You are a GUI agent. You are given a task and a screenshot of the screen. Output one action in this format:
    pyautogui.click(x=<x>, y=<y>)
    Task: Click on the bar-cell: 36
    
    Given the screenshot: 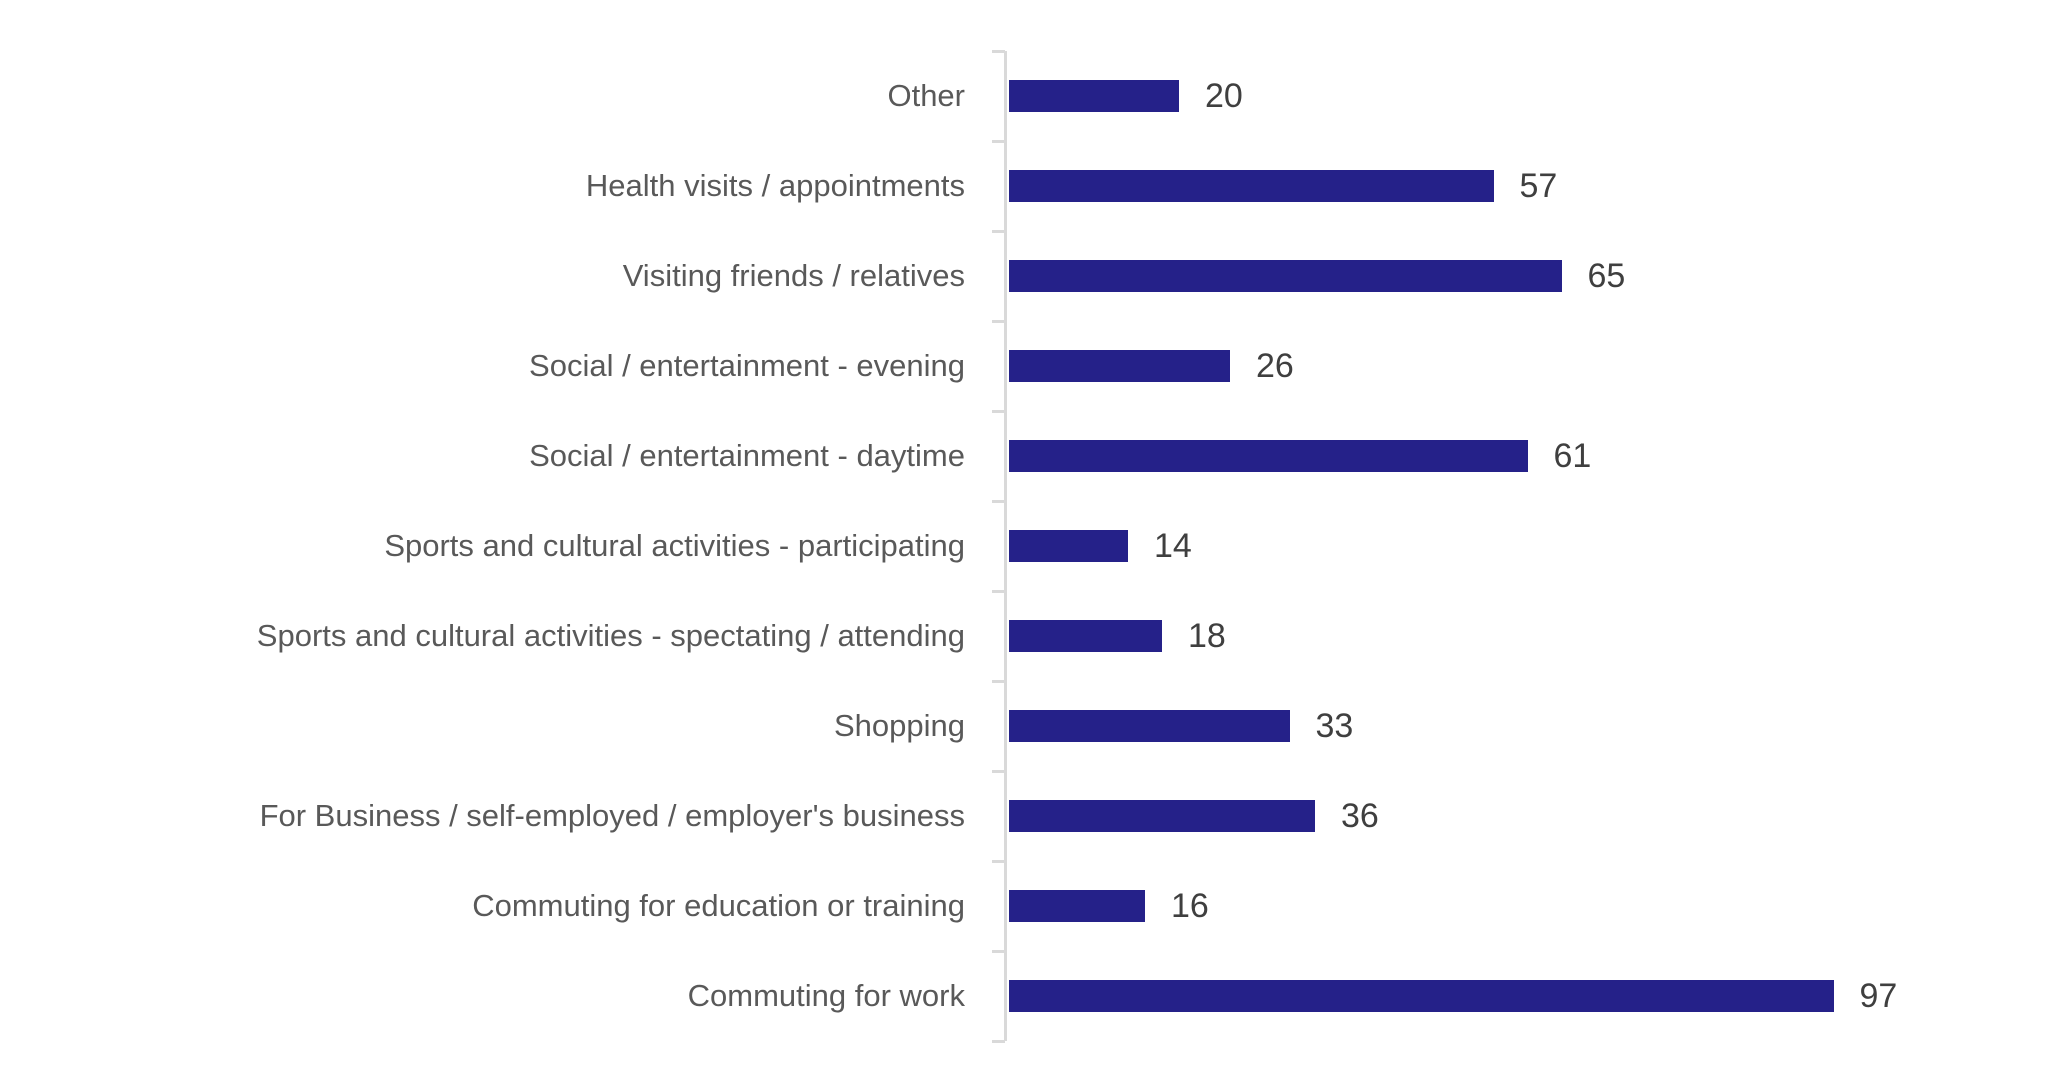 What is the action you would take?
    pyautogui.click(x=1537, y=816)
    